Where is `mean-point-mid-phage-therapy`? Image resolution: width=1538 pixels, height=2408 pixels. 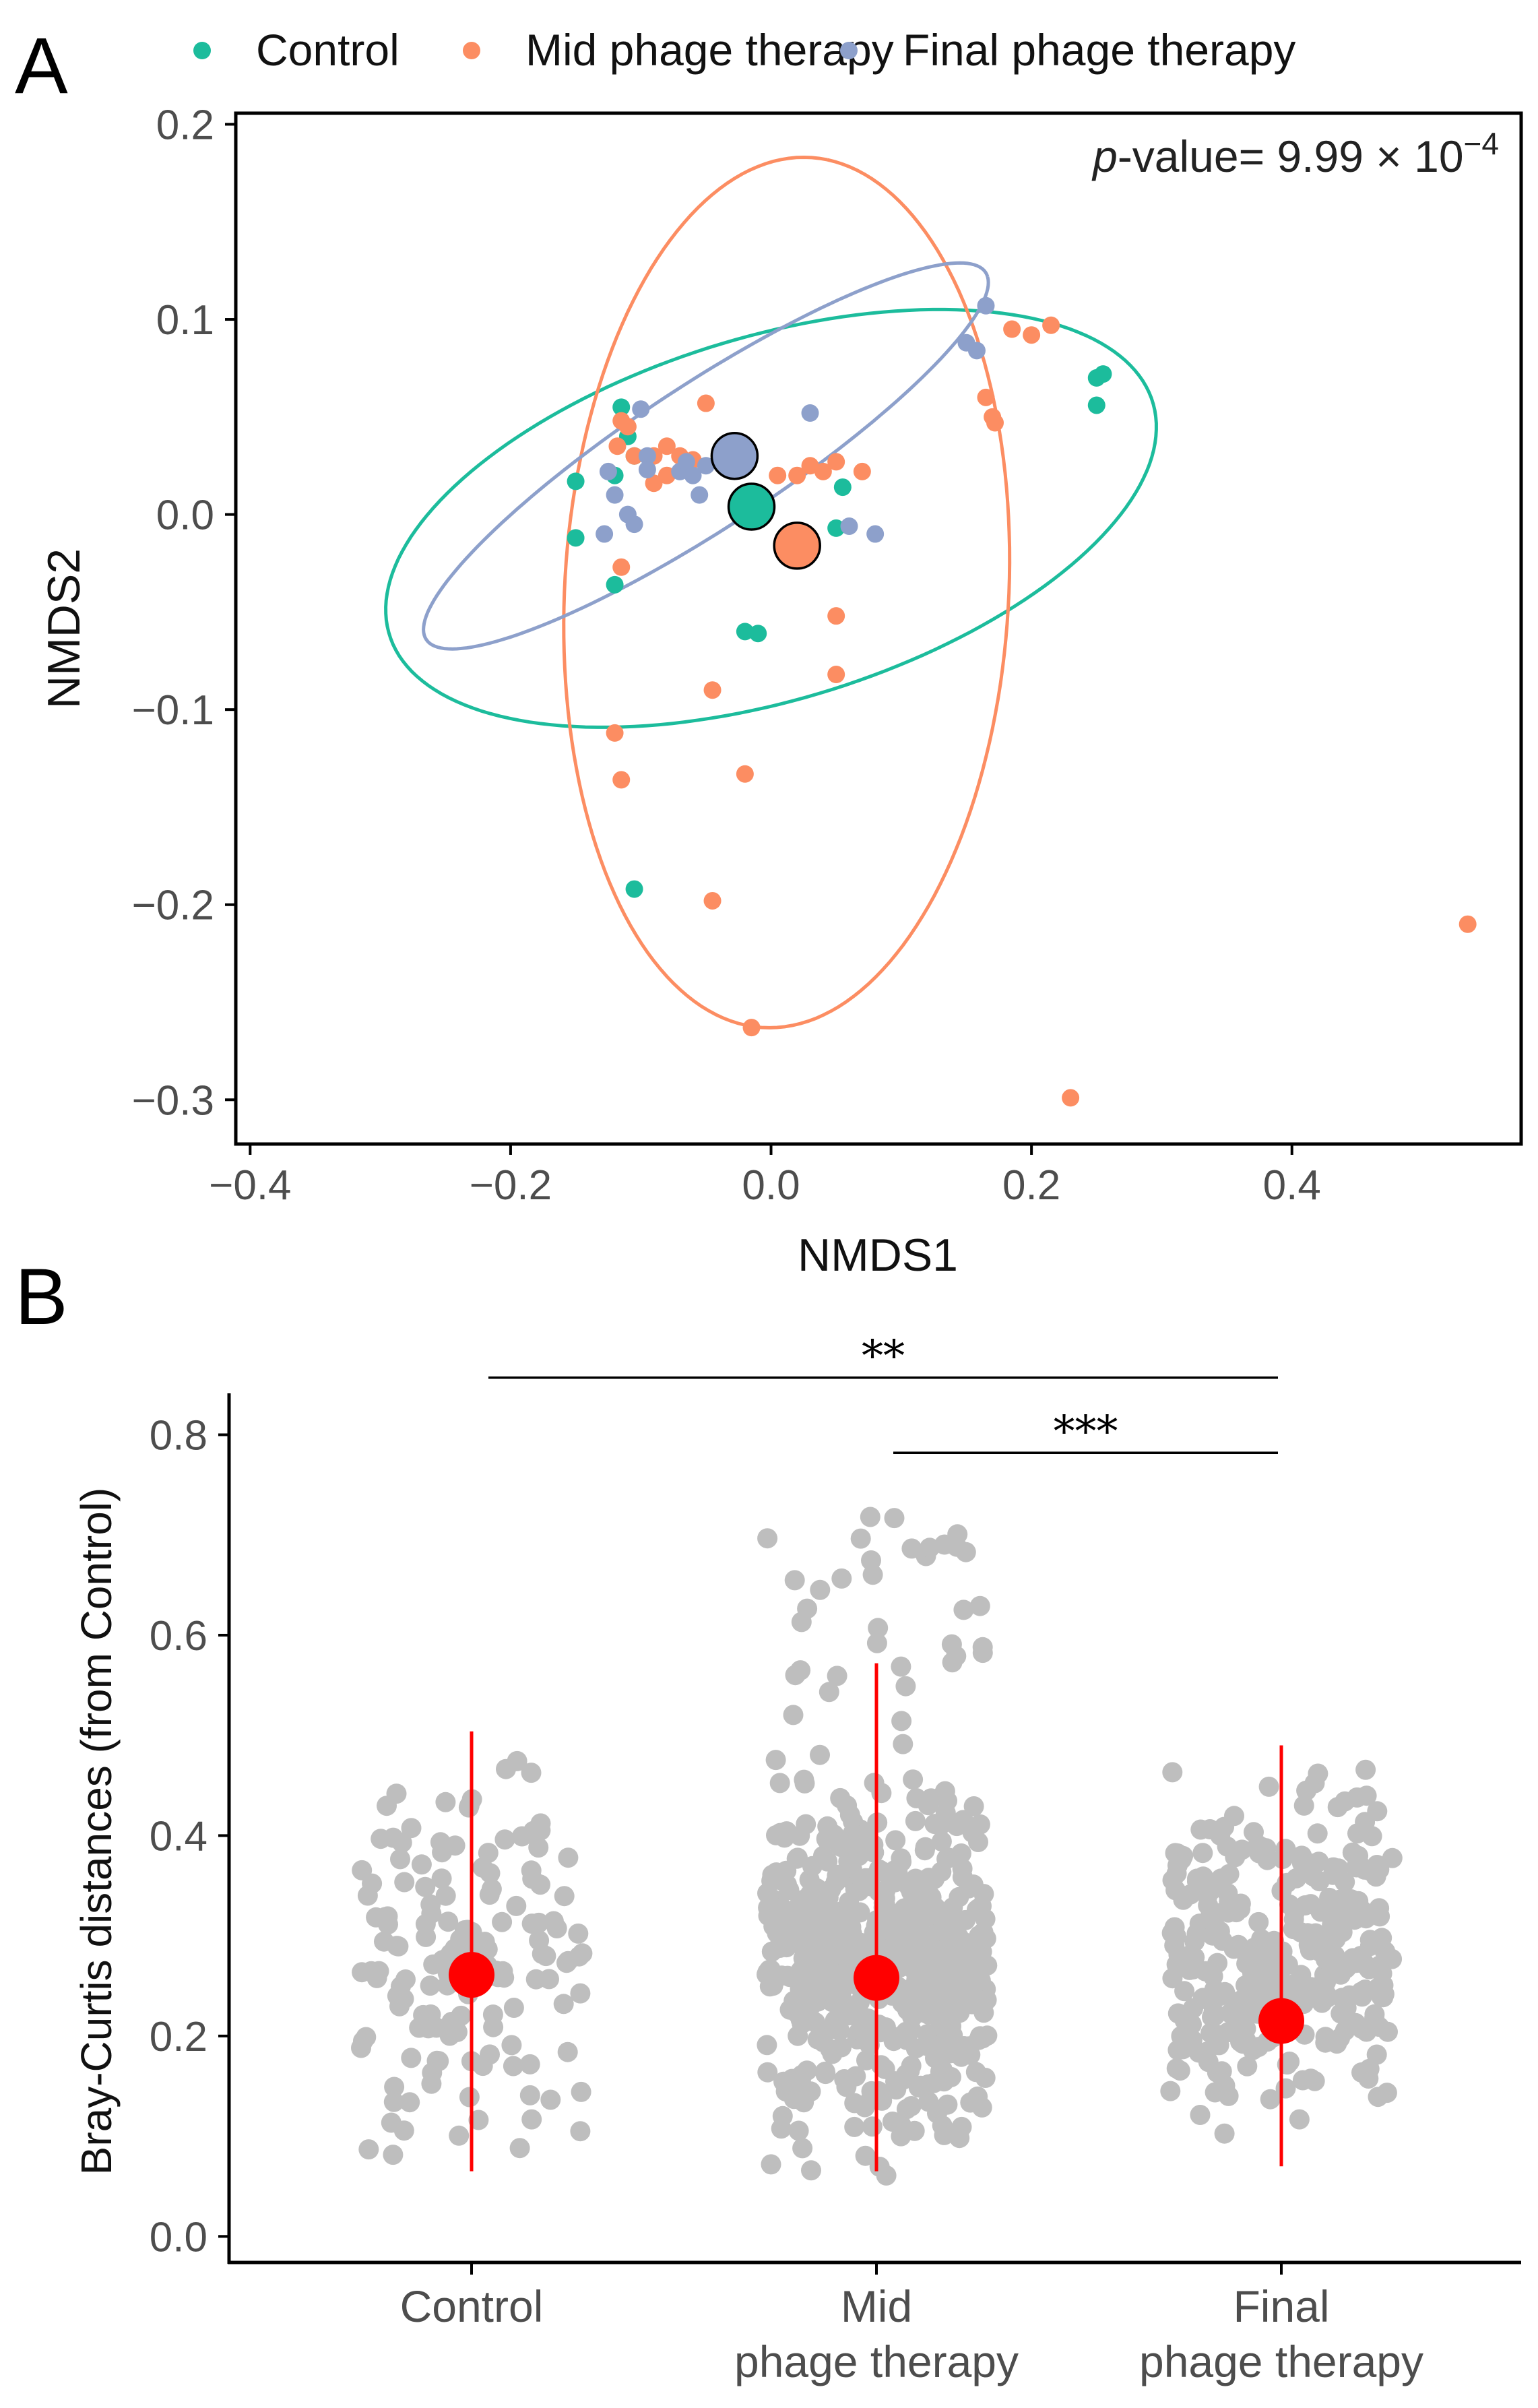 mean-point-mid-phage-therapy is located at coordinates (877, 1978).